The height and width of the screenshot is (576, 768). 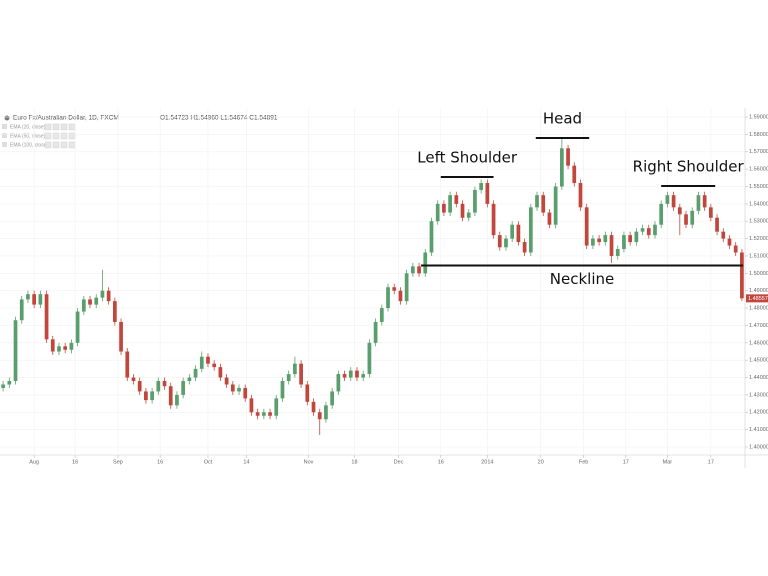 What do you see at coordinates (118, 462) in the screenshot?
I see `x-tick-label: Sep` at bounding box center [118, 462].